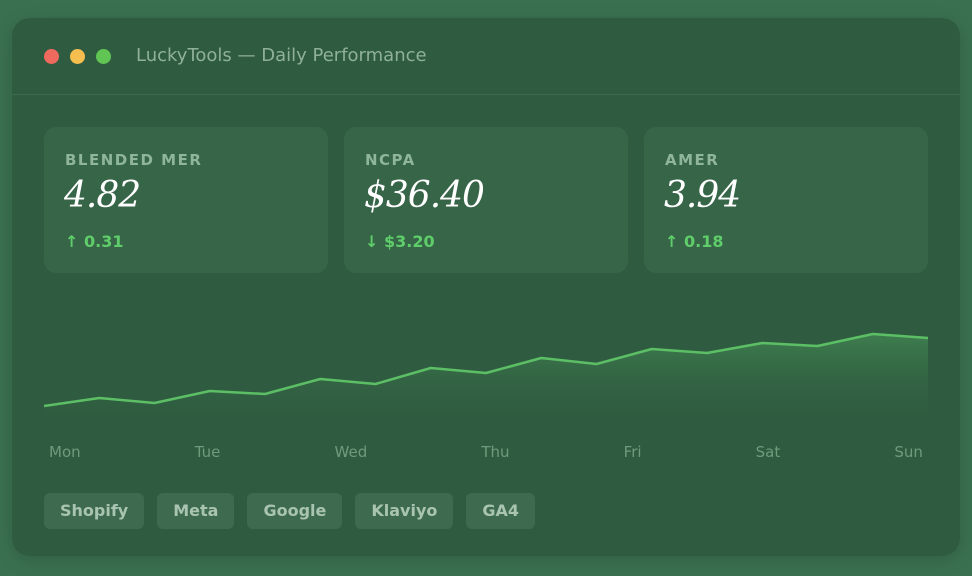  Describe the element at coordinates (632, 452) in the screenshot. I see `x-label: Fri` at that location.